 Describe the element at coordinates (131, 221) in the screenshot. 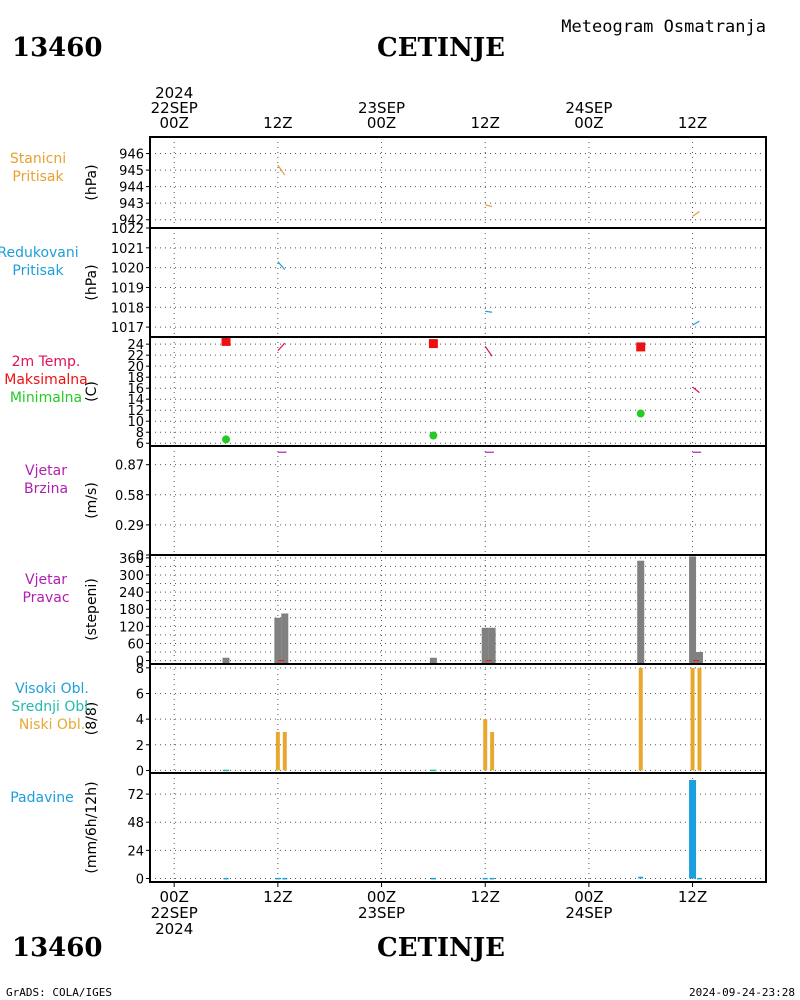

I see `y-tick-label: 942` at that location.